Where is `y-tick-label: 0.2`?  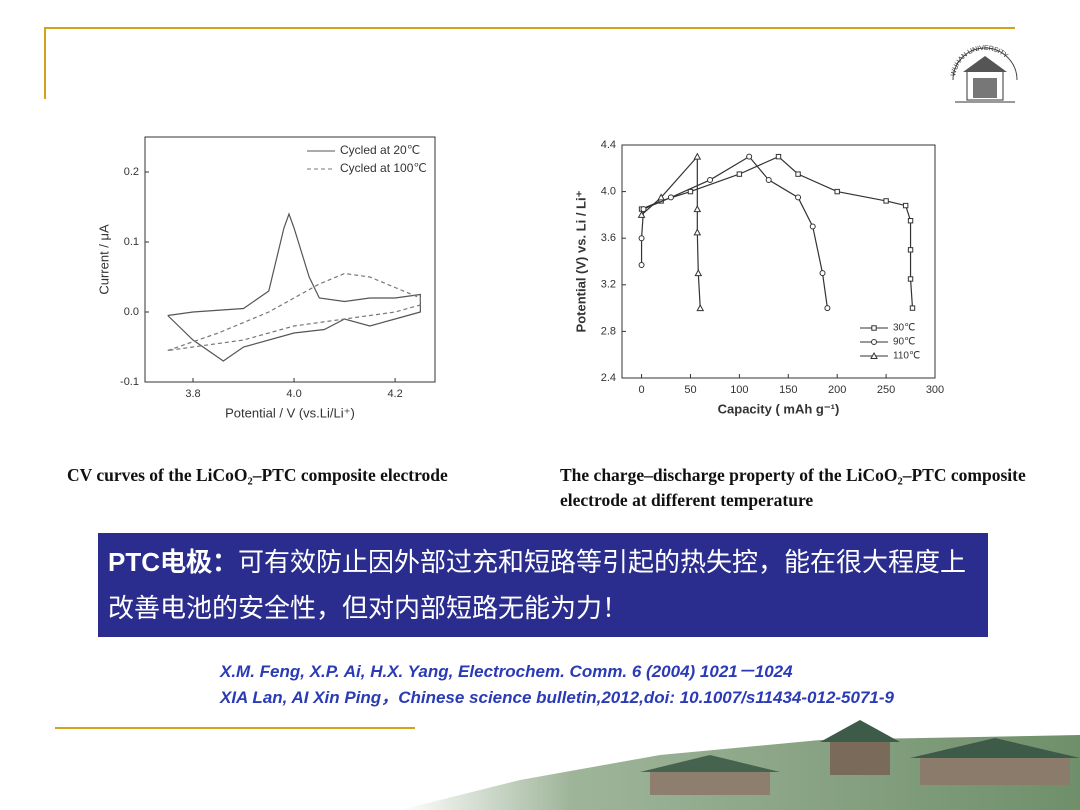
y-tick-label: 0.2 is located at coordinates (131, 172).